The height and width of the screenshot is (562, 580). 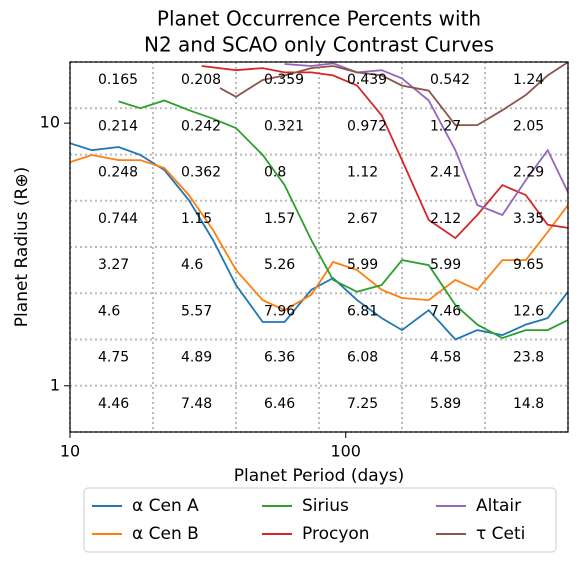 I want to click on occurrence-label: 7.25, so click(x=362, y=404).